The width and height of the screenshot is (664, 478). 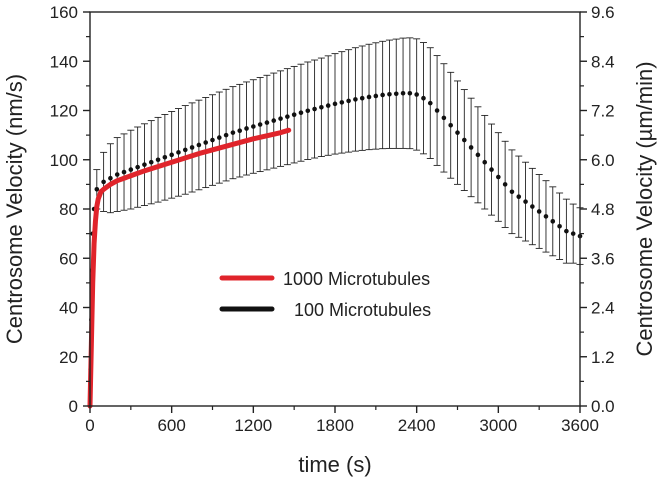 What do you see at coordinates (334, 464) in the screenshot?
I see `x-axis-title: time (s)` at bounding box center [334, 464].